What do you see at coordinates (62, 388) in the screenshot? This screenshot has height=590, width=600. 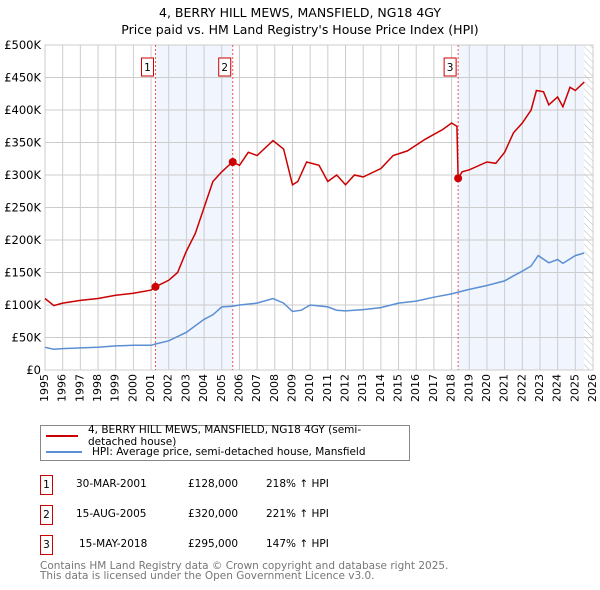 I see `x-tick-label: 1996` at bounding box center [62, 388].